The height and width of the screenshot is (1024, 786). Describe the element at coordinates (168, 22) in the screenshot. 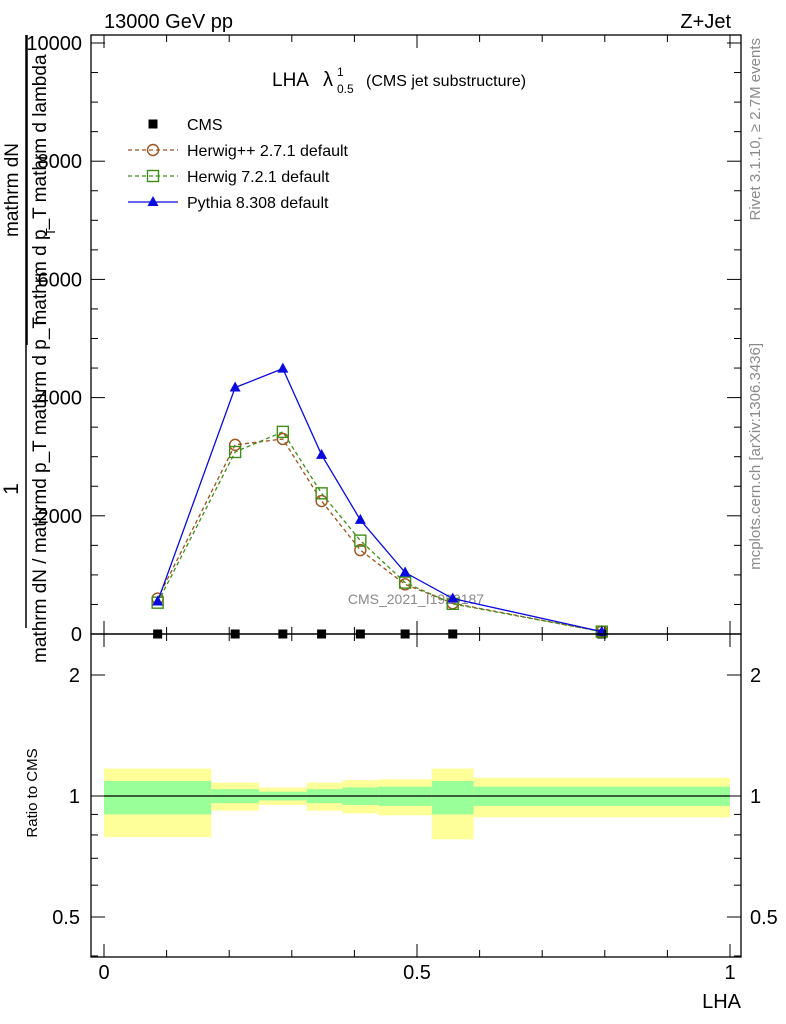

I see `energy-label: 13000 GeV pp` at that location.